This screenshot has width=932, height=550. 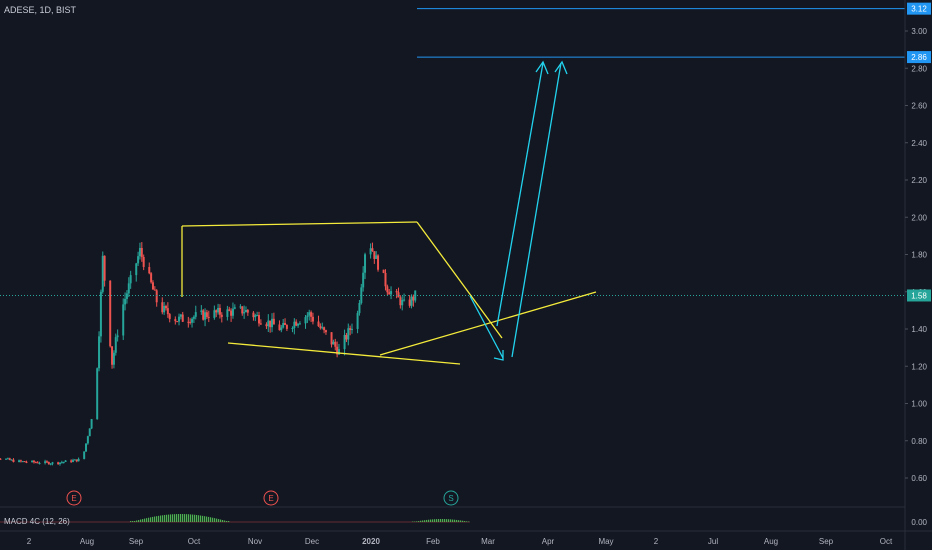 I want to click on arrow-down-shaft, so click(x=486, y=327).